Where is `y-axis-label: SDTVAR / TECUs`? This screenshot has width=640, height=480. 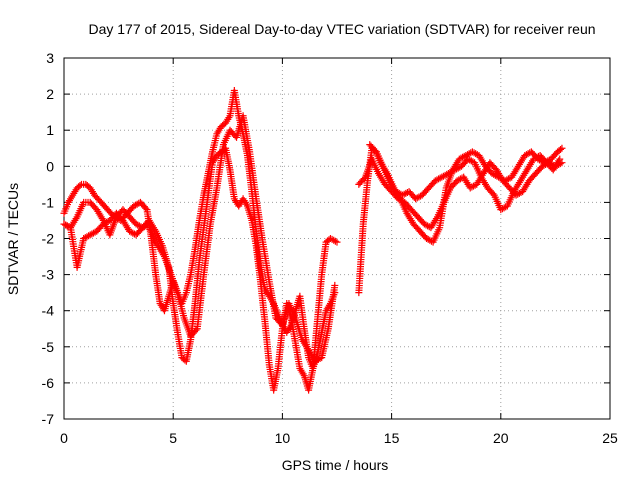
y-axis-label: SDTVAR / TECUs is located at coordinates (13, 239).